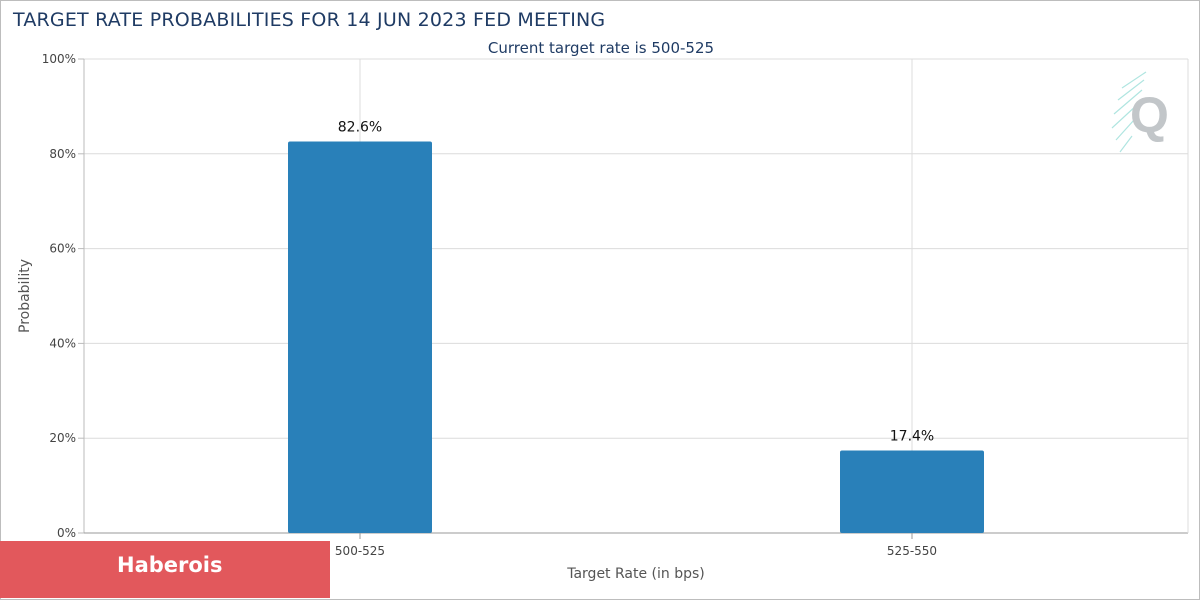 Image resolution: width=1200 pixels, height=600 pixels. What do you see at coordinates (912, 437) in the screenshot?
I see `data-label: 17.4%` at bounding box center [912, 437].